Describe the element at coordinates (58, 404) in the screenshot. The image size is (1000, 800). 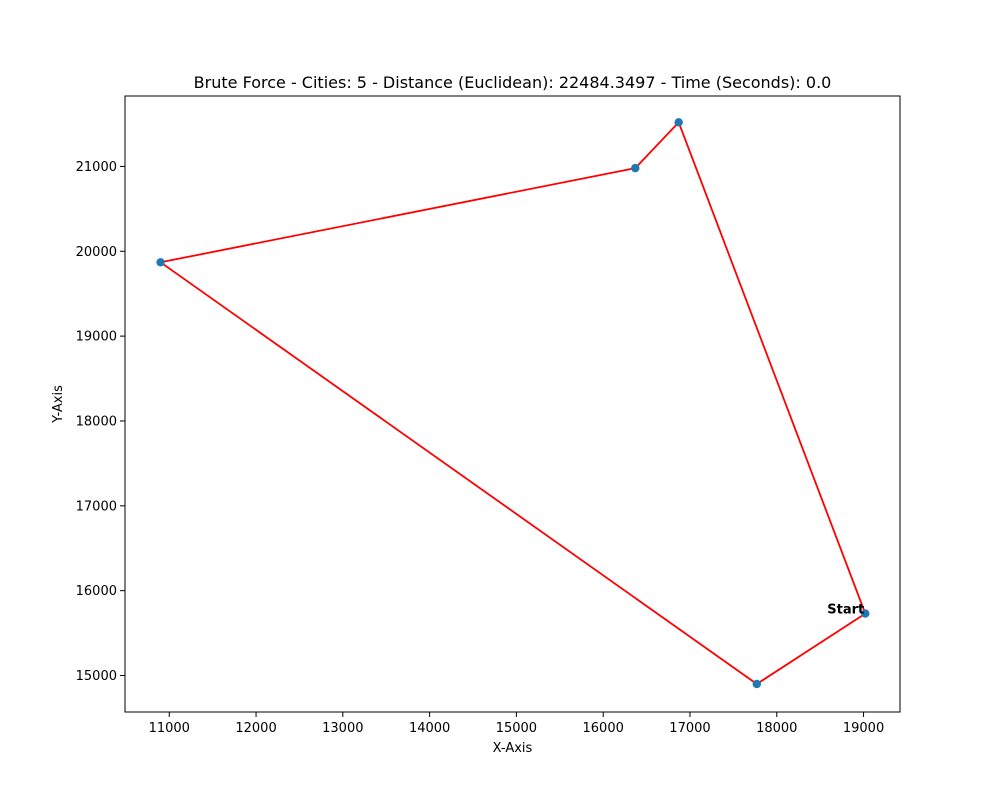
I see `y-axis-label: Y-Axis` at that location.